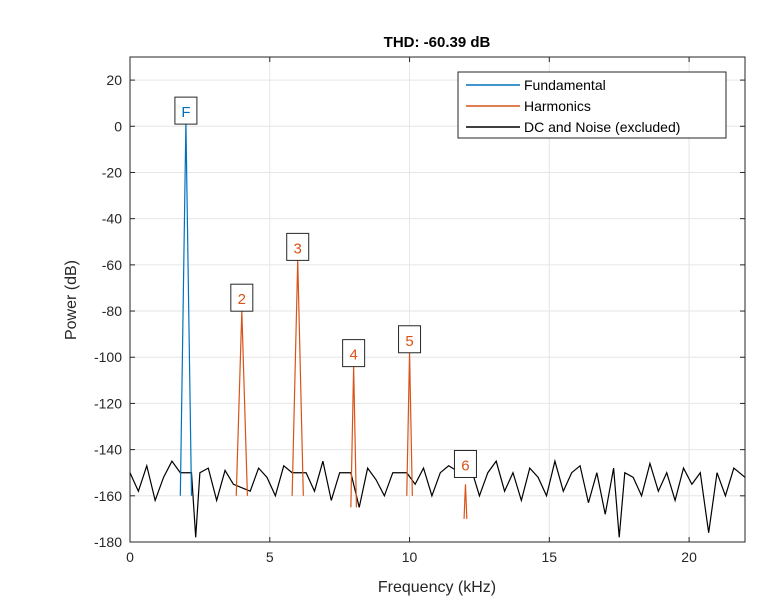 The image size is (775, 612). I want to click on legend-entry: Fundamental, so click(565, 85).